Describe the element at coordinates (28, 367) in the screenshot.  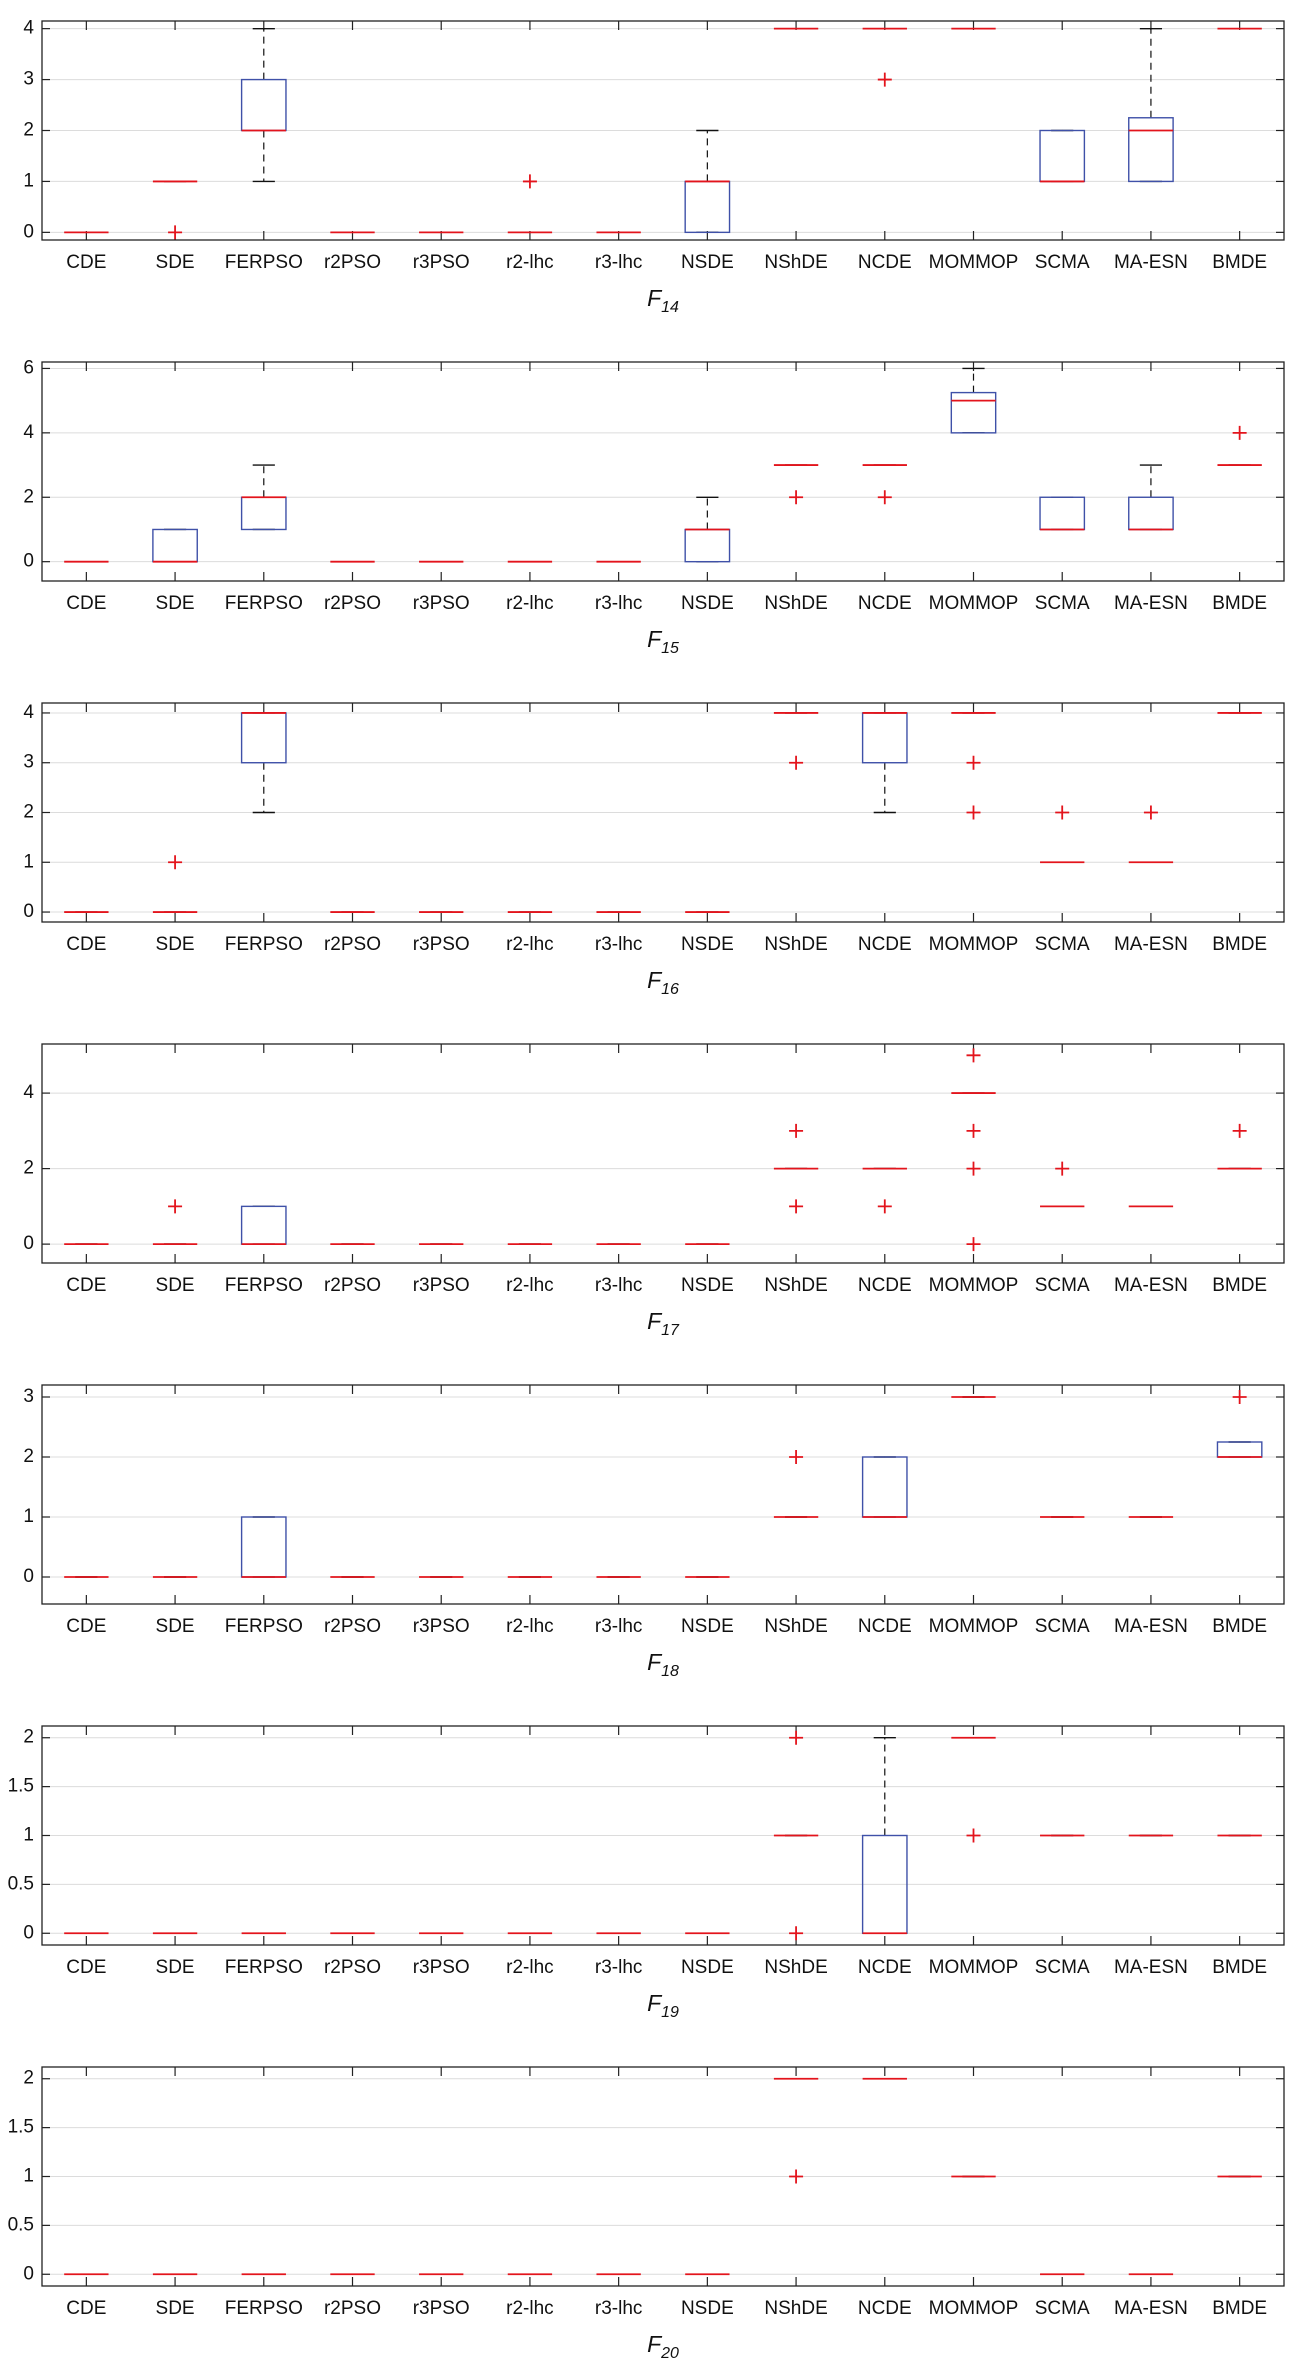
I see `y-tick-label: 6` at that location.